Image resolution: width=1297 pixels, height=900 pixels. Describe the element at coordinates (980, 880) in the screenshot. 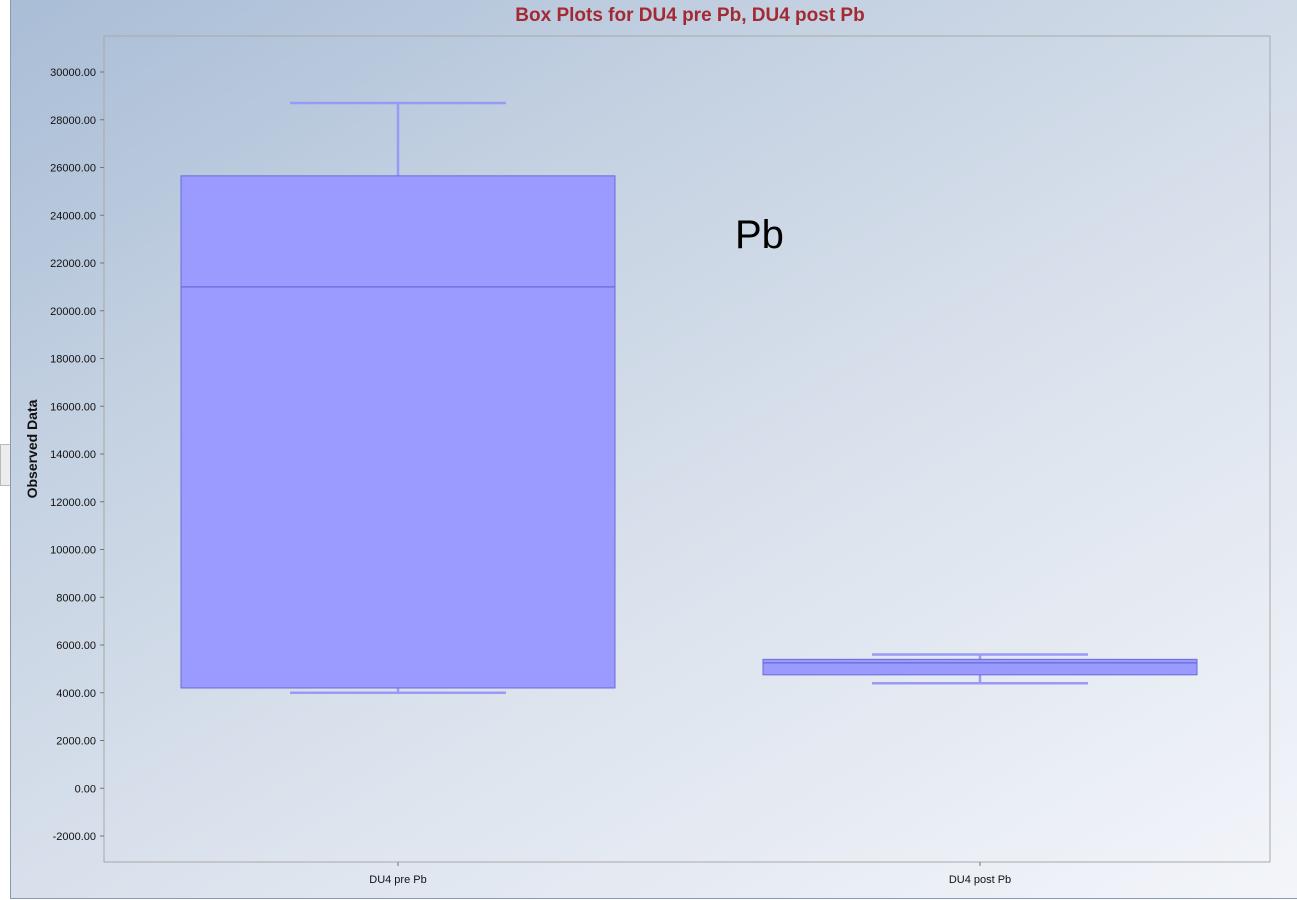

I see `x-tick-label: DU4 post Pb` at that location.